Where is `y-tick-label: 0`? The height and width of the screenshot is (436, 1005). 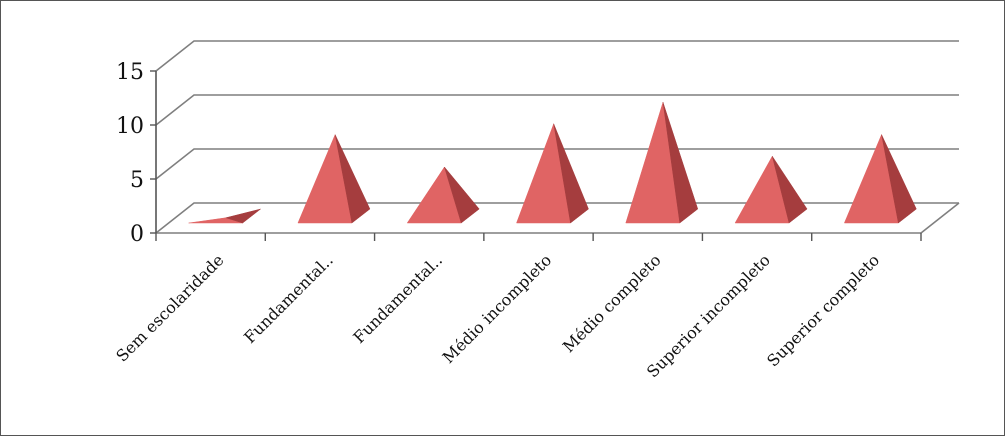
y-tick-label: 0 is located at coordinates (137, 234).